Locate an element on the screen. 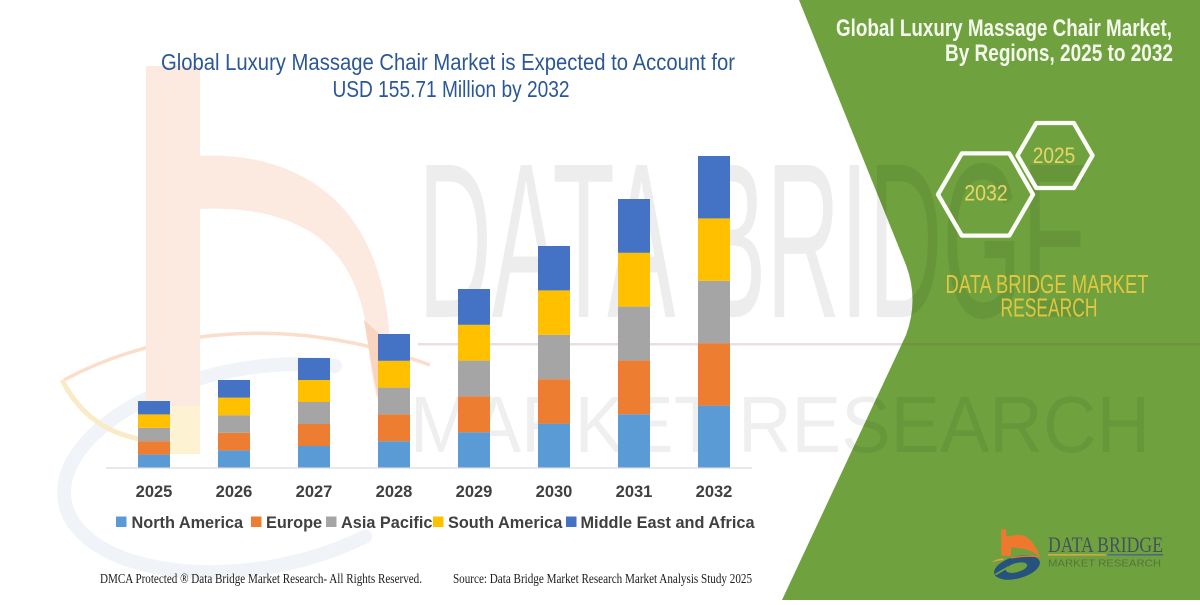 The image size is (1200, 605). svg-text: Europe is located at coordinates (294, 523).